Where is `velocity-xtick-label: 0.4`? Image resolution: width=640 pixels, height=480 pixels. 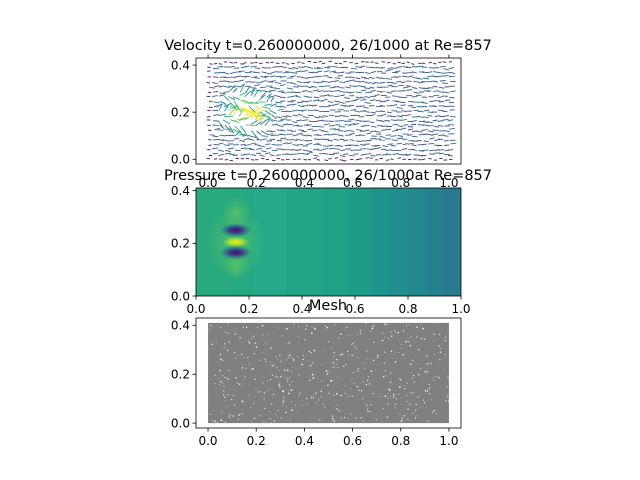
velocity-xtick-label: 0.4 is located at coordinates (304, 183).